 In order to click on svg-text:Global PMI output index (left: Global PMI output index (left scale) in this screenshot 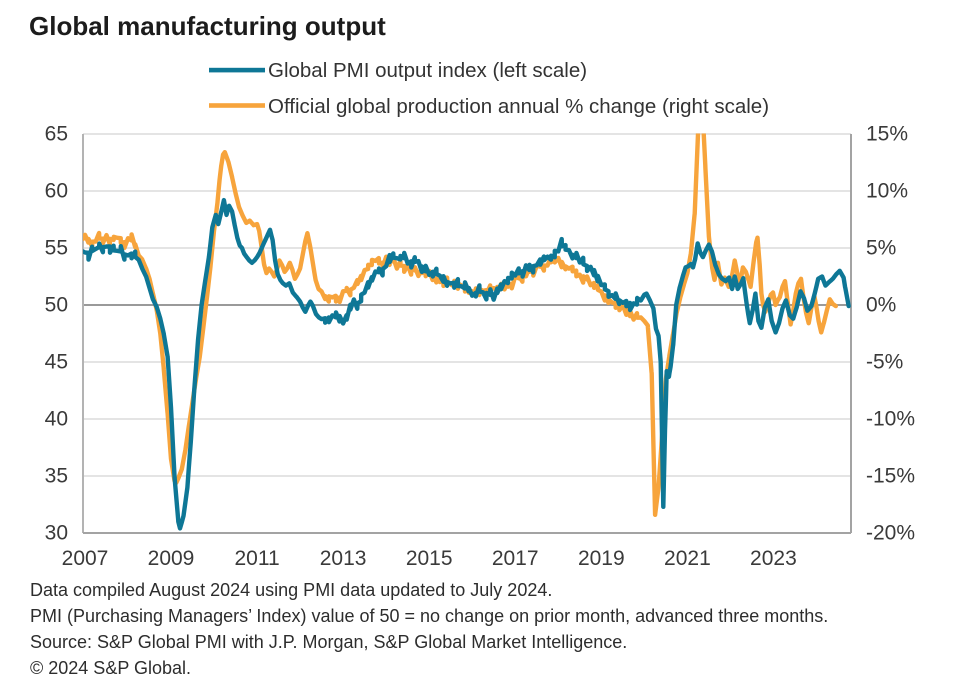, I will do `click(427, 70)`.